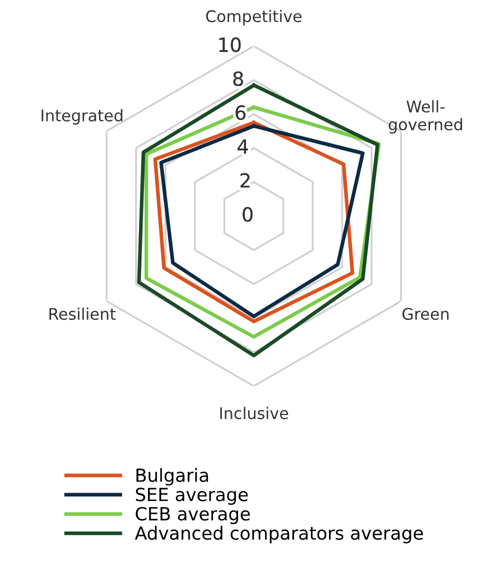 The height and width of the screenshot is (562, 490). What do you see at coordinates (254, 18) in the screenshot?
I see `spoke-label: Competitive` at bounding box center [254, 18].